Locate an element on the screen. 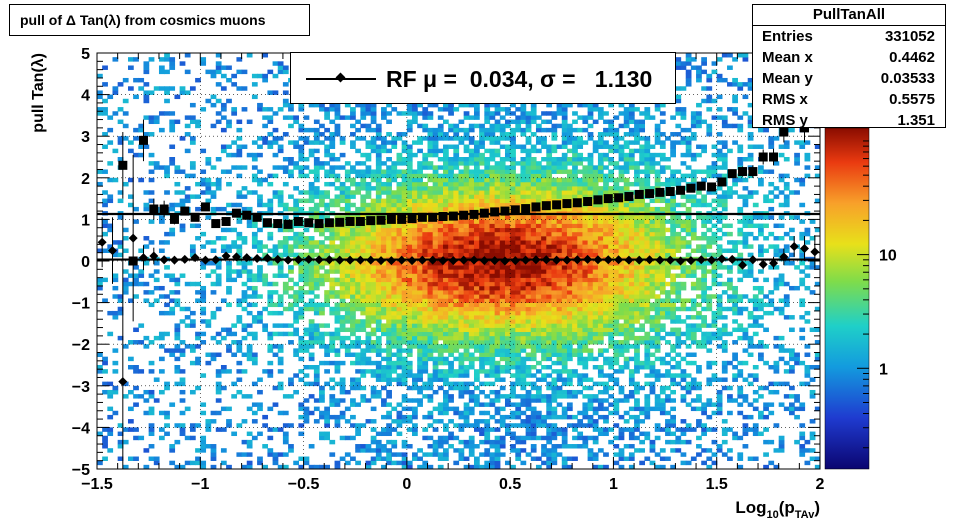  stats-key: RMS x is located at coordinates (785, 99).